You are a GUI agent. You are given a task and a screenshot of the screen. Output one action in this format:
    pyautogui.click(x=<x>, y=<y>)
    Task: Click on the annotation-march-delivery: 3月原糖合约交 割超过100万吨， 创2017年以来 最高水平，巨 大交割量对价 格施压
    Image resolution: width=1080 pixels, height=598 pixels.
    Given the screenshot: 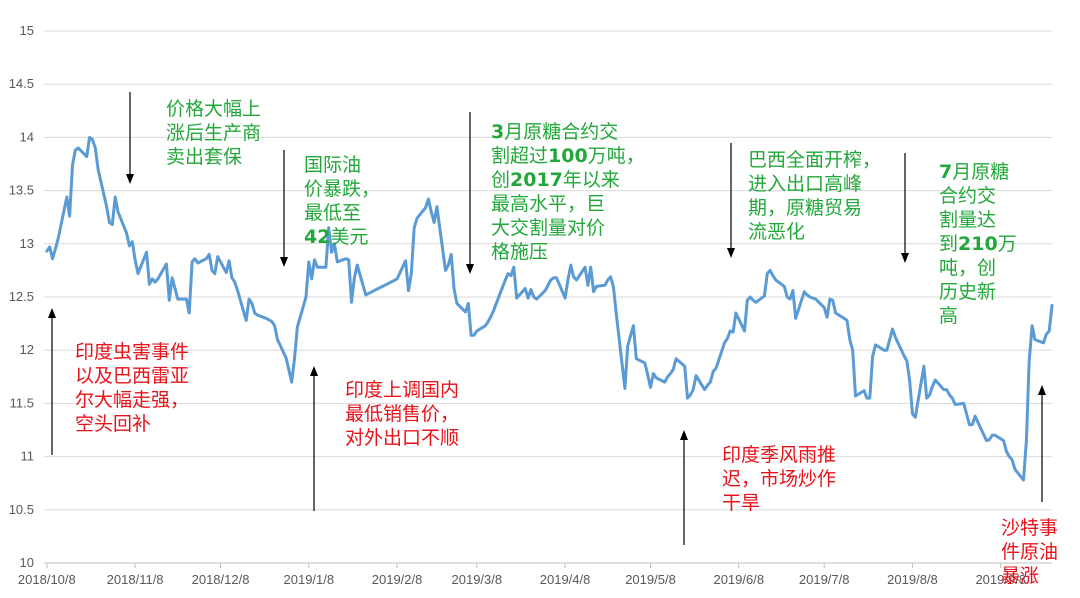 What is the action you would take?
    pyautogui.click(x=568, y=192)
    